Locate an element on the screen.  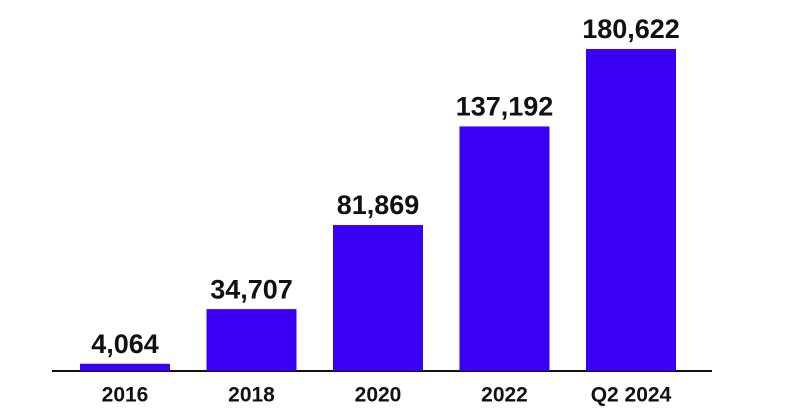
x-tick-label: 2016 is located at coordinates (125, 395).